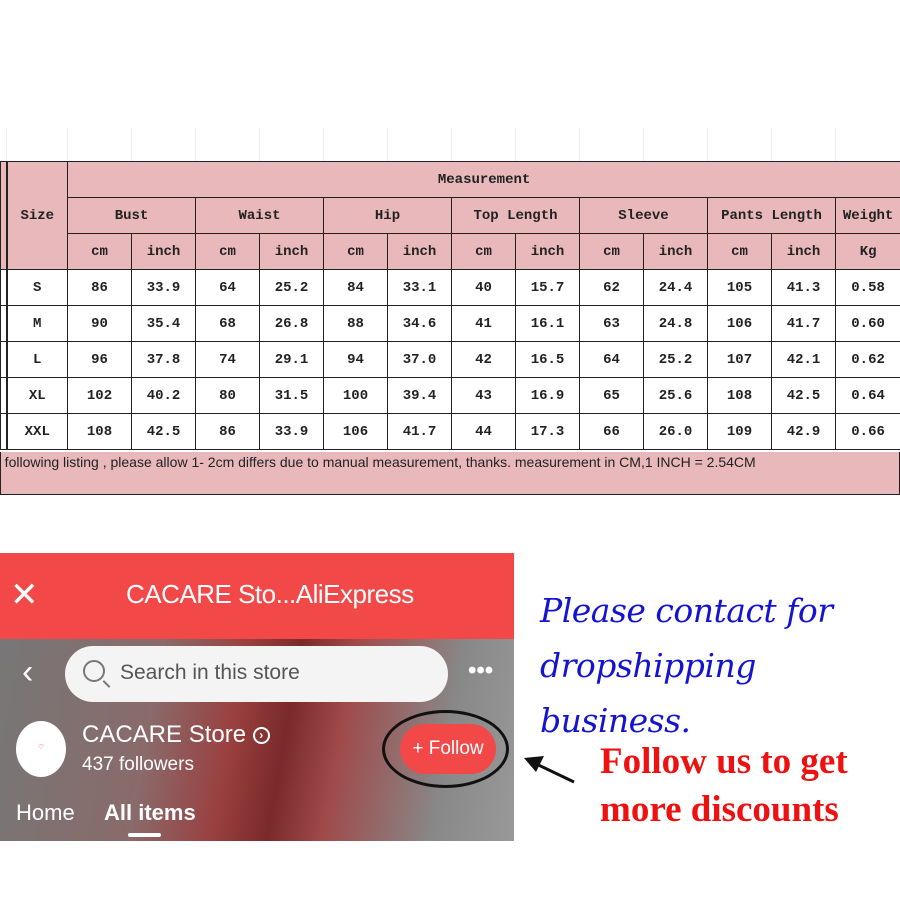  I want to click on follow-button: + Follow, so click(448, 749).